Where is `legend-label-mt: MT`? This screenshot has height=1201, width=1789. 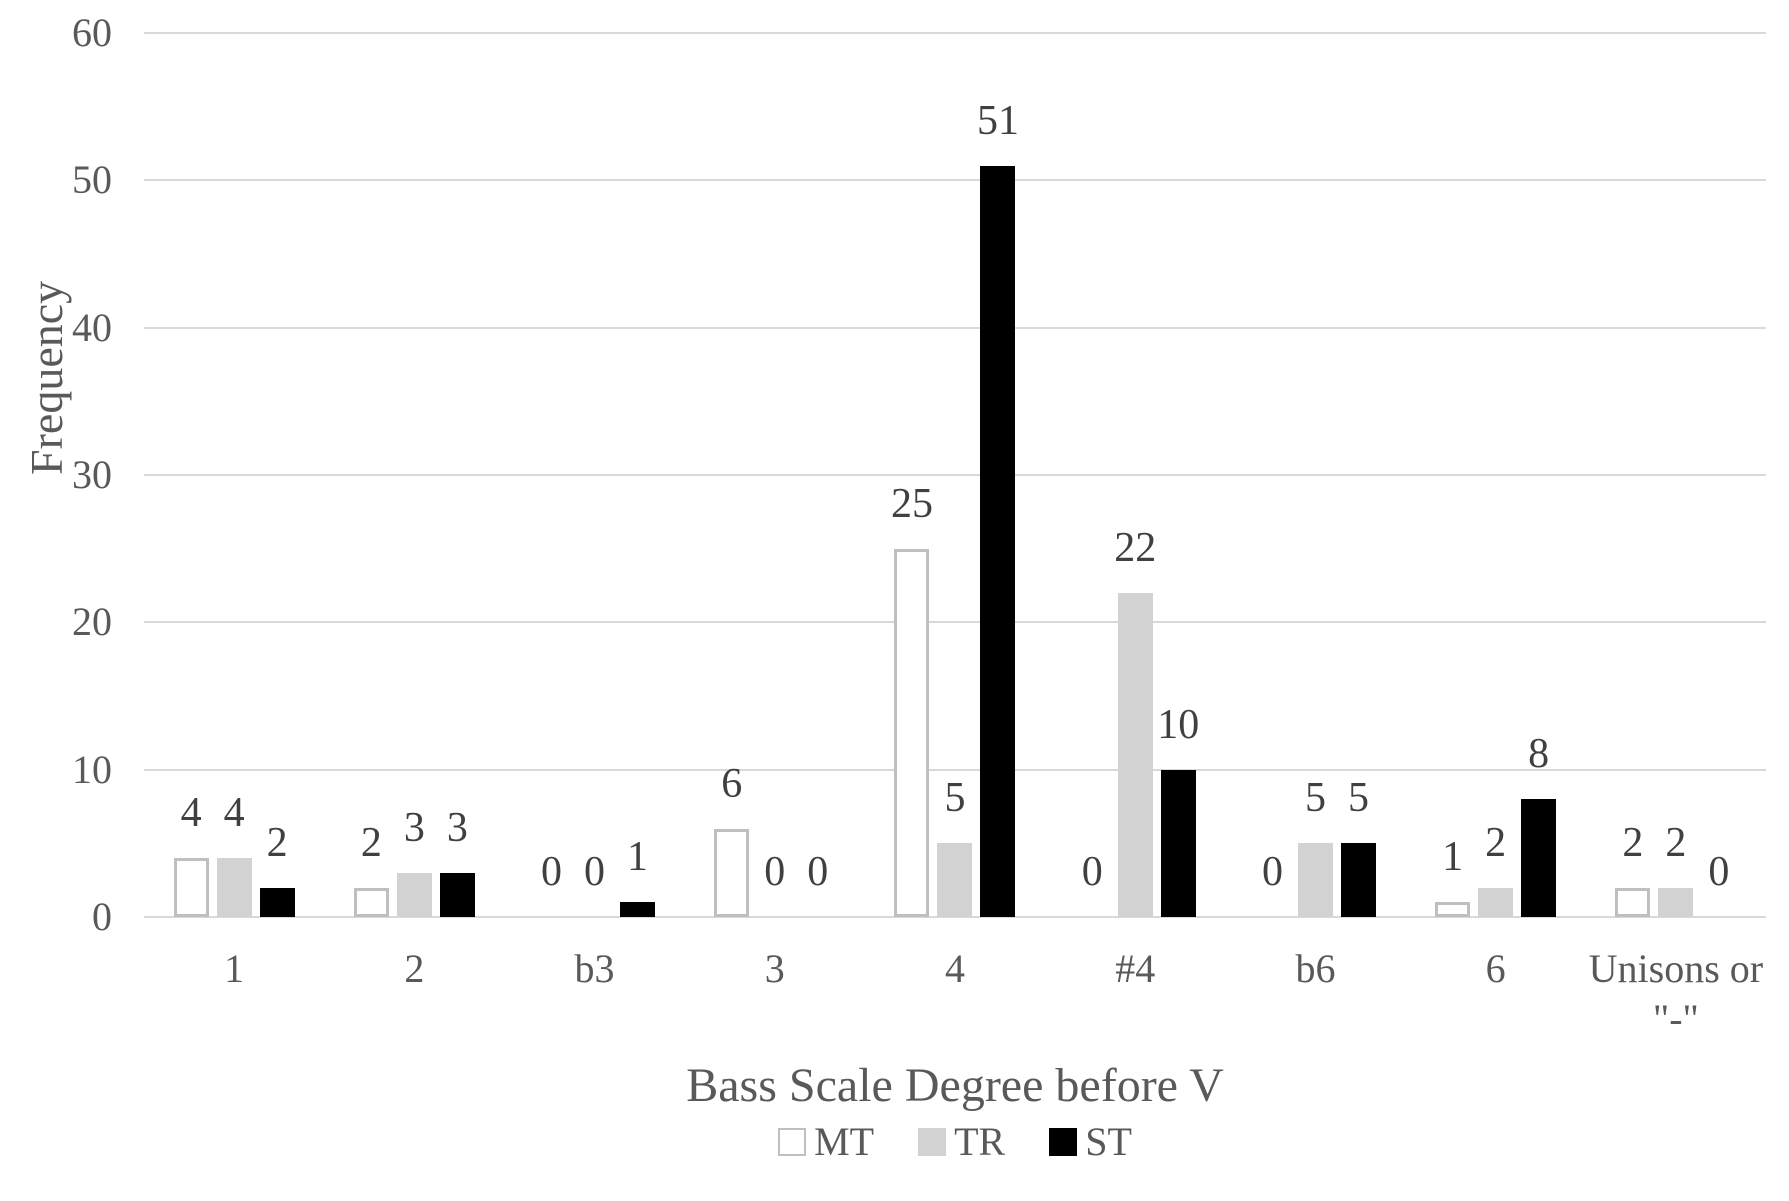
legend-label-mt: MT is located at coordinates (844, 1141).